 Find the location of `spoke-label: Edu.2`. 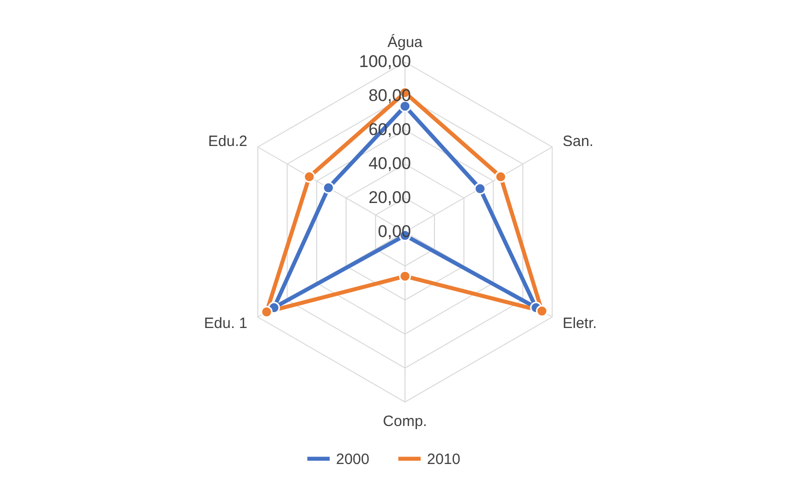

spoke-label: Edu.2 is located at coordinates (228, 141).